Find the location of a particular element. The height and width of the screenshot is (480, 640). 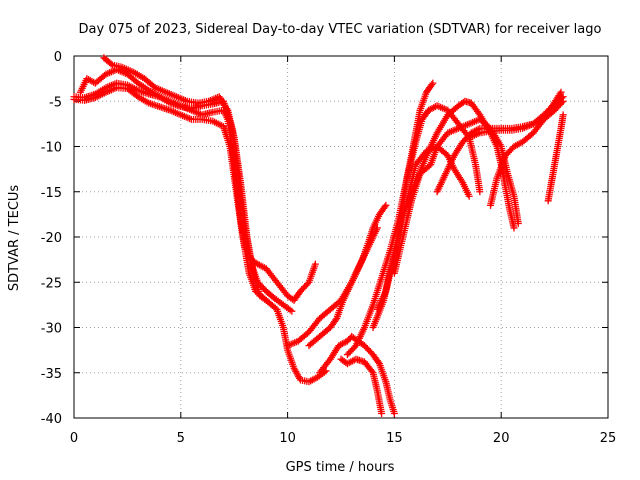

y-tick-label: -5 is located at coordinates (55, 102).